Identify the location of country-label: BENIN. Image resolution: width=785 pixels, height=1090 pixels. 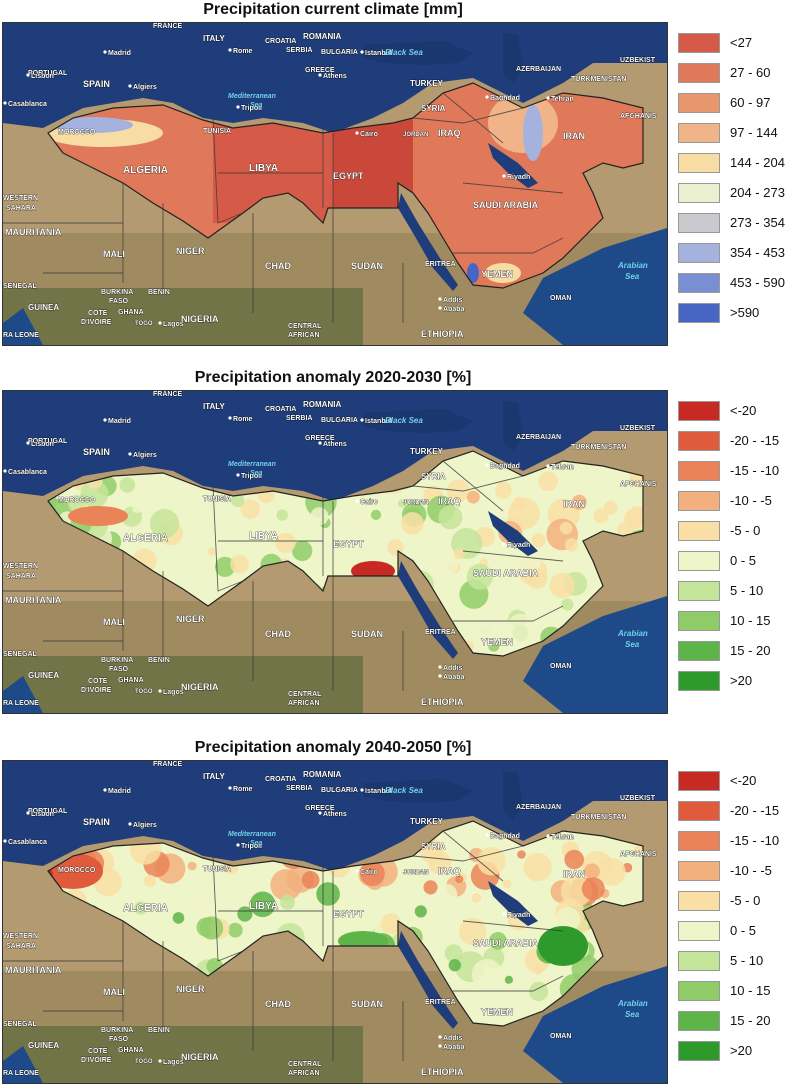
(159, 1030).